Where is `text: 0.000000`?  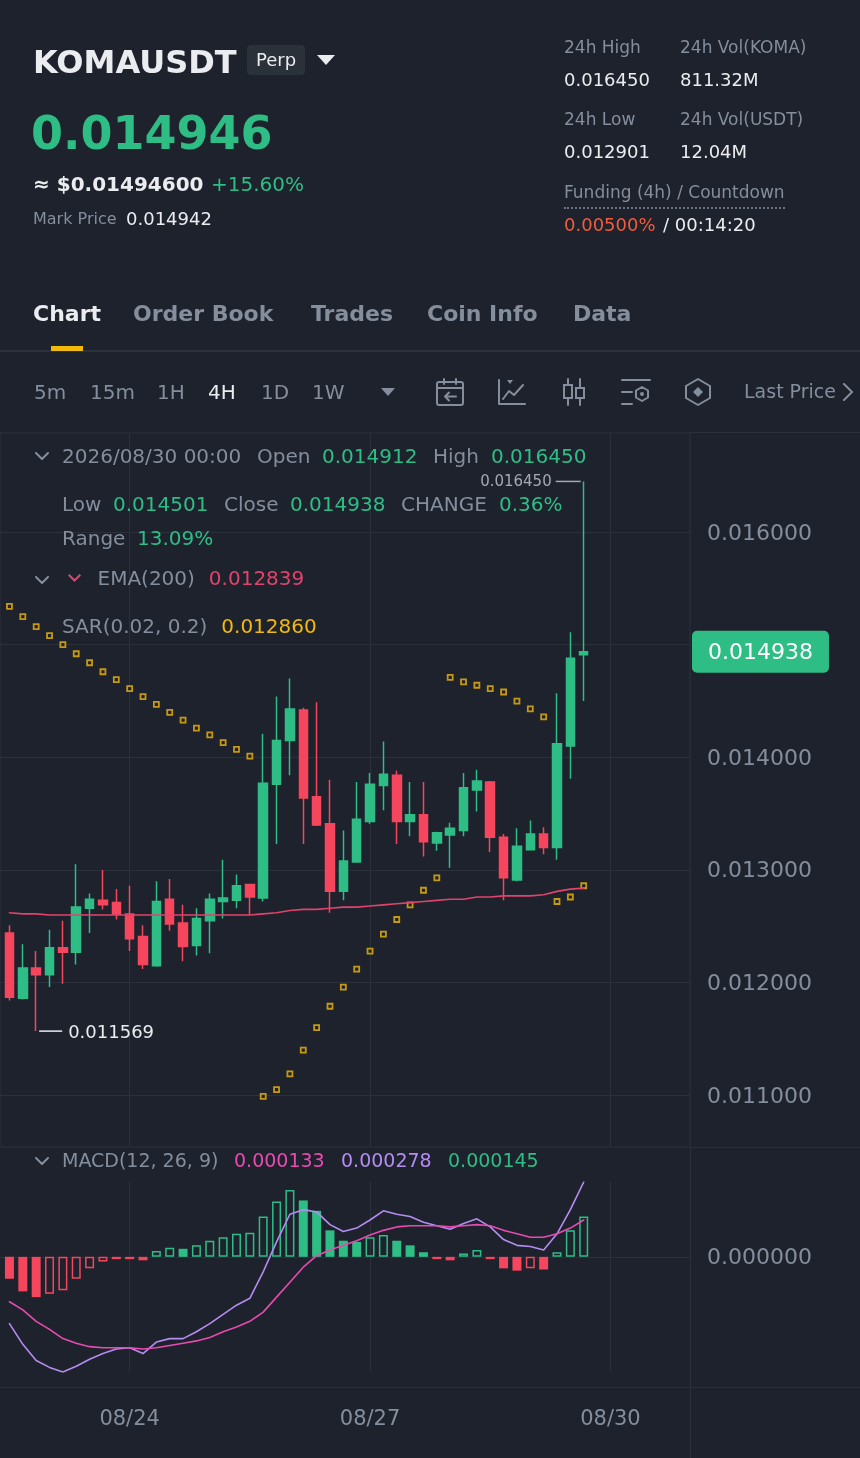 text: 0.000000 is located at coordinates (759, 1257).